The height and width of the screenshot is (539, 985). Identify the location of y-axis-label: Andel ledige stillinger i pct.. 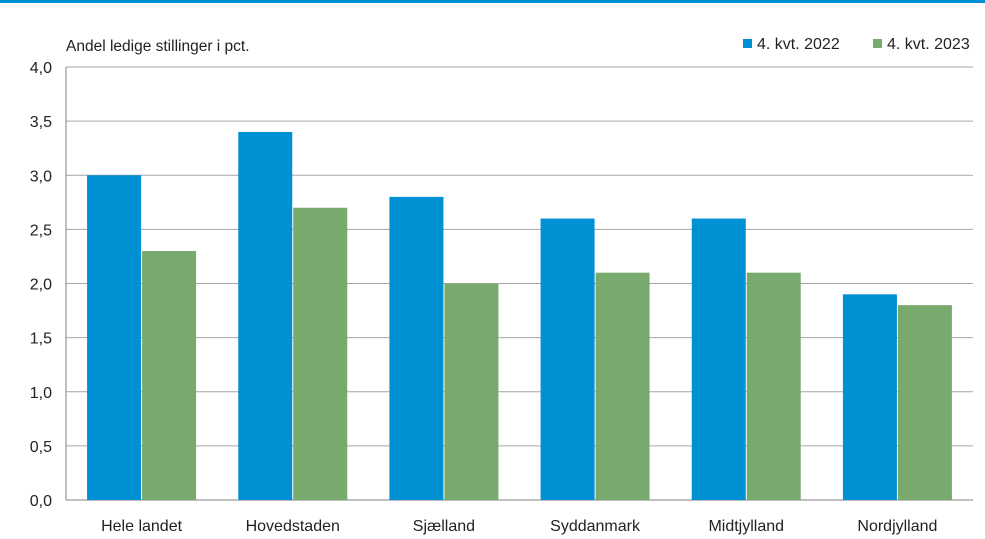
(158, 46).